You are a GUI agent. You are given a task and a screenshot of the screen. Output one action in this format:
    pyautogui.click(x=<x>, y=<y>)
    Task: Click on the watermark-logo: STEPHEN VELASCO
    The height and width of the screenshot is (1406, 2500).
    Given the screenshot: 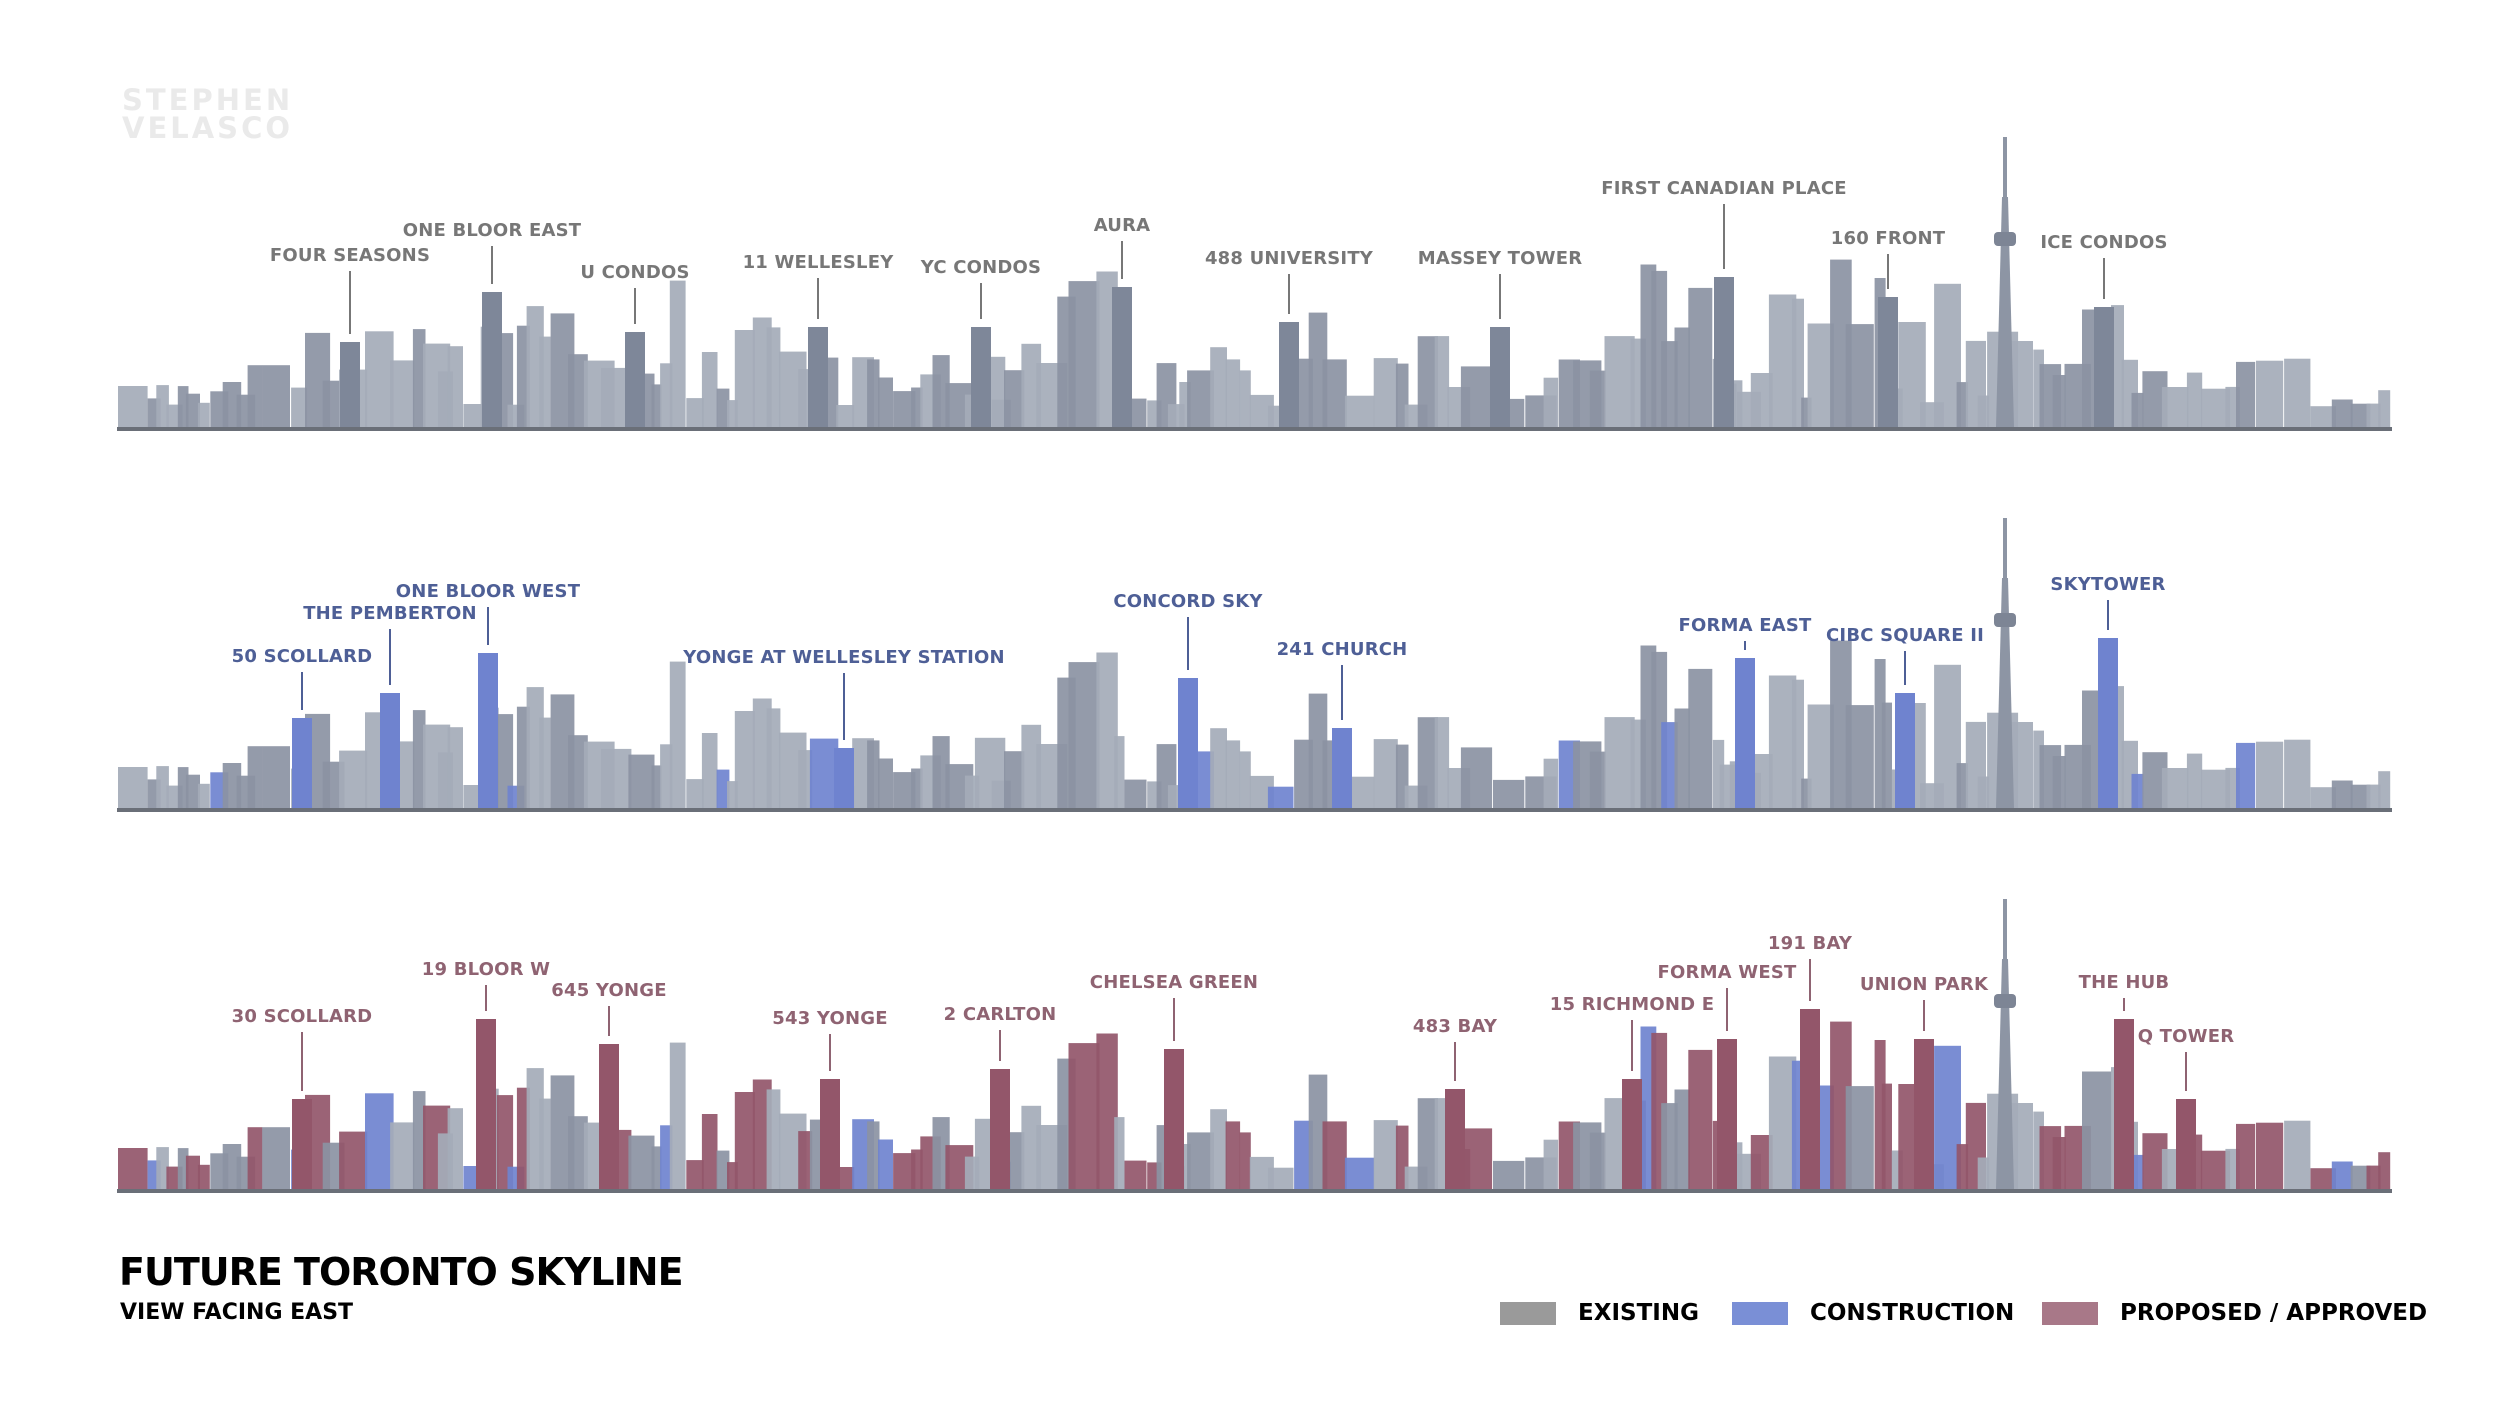 What is the action you would take?
    pyautogui.click(x=208, y=113)
    